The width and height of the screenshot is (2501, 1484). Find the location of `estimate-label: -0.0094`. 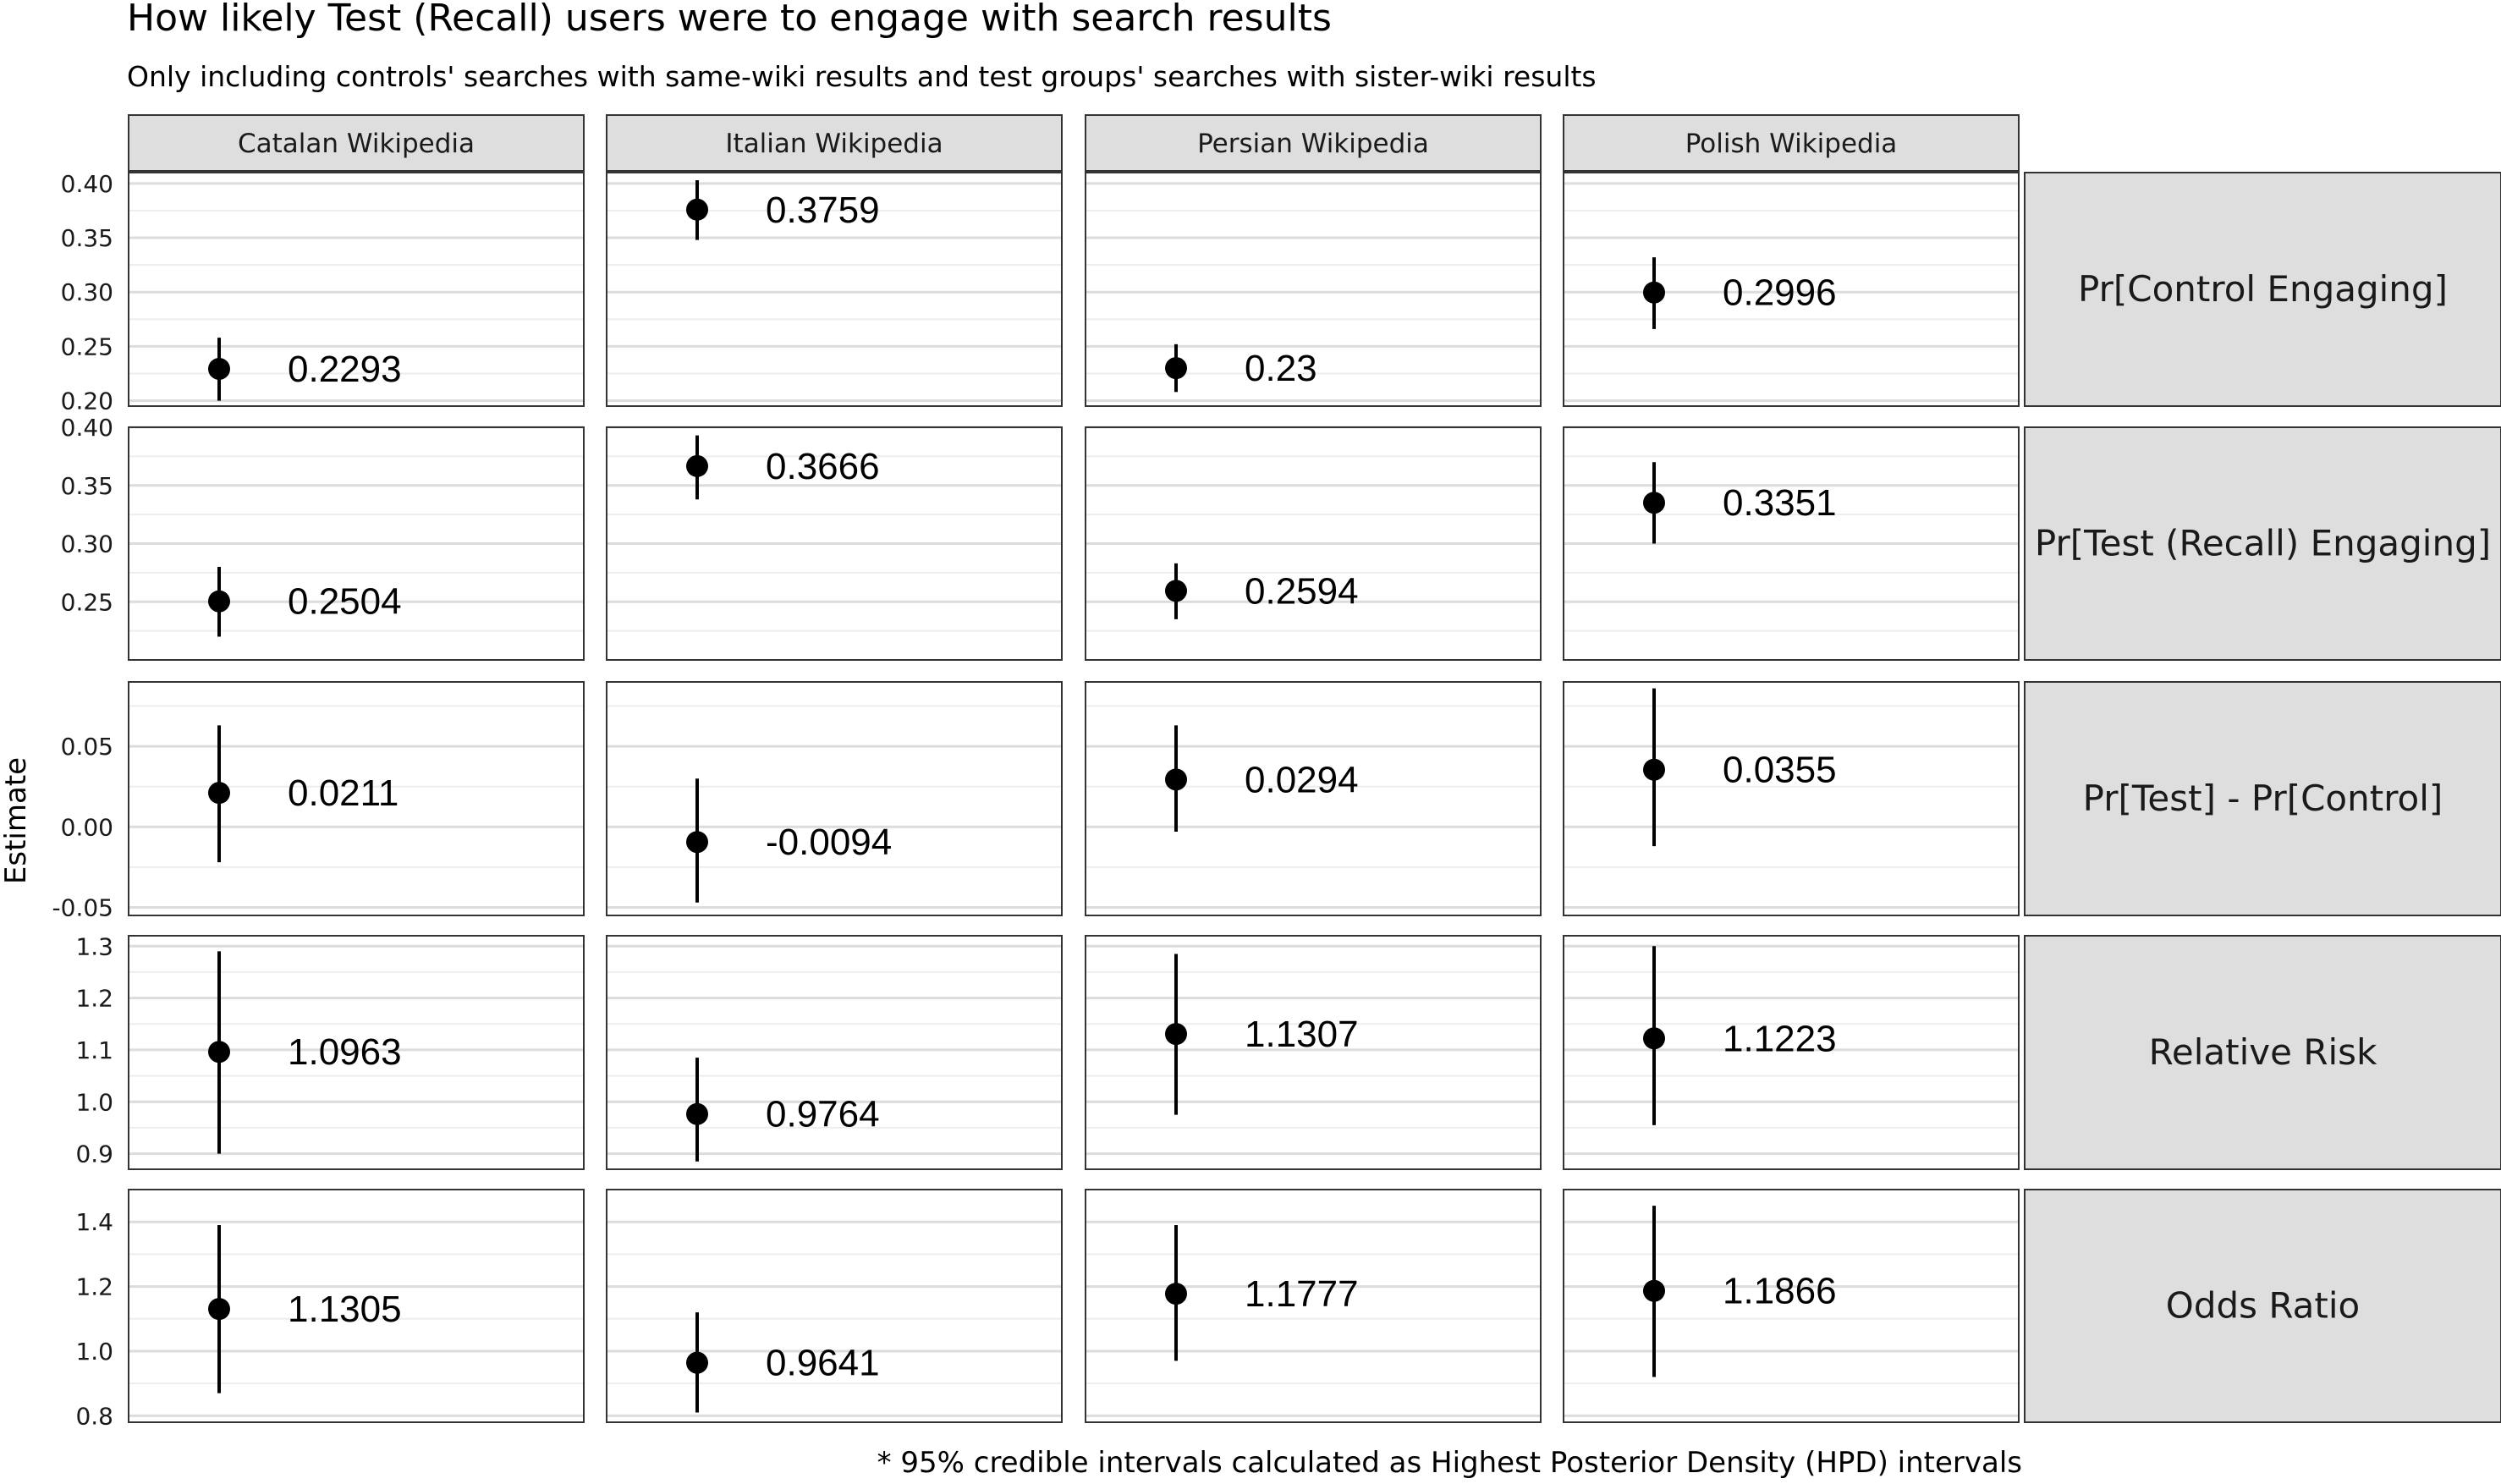

estimate-label: -0.0094 is located at coordinates (829, 842).